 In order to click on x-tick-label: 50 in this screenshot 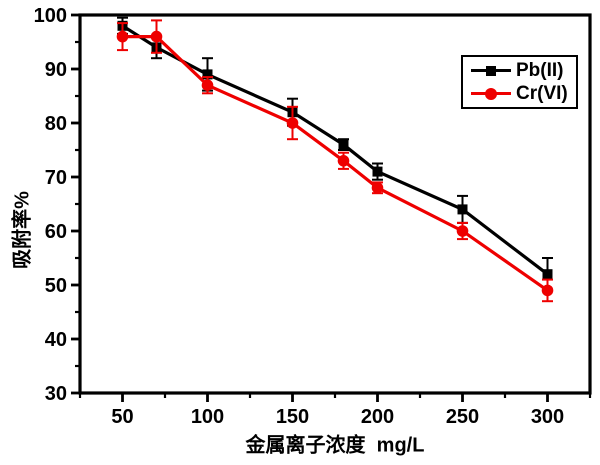, I will do `click(122, 417)`.